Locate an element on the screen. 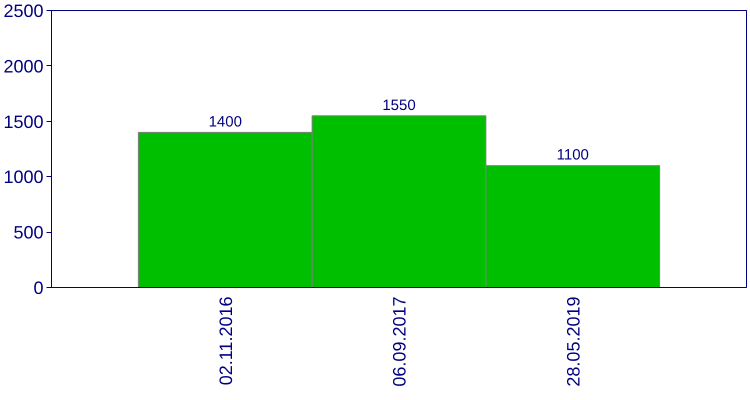 This screenshot has height=400, width=750. data-label: 1550 is located at coordinates (399, 105).